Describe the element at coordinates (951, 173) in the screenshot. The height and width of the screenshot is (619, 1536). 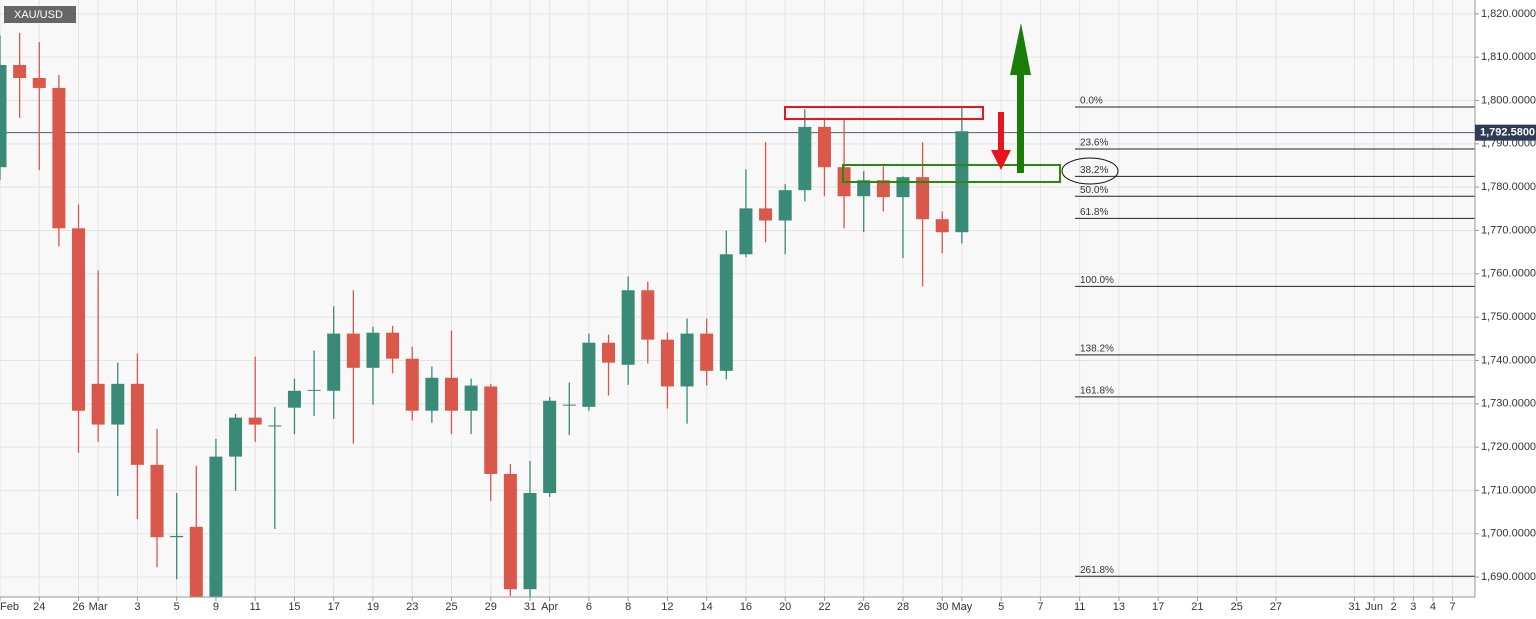
I see `support-box` at that location.